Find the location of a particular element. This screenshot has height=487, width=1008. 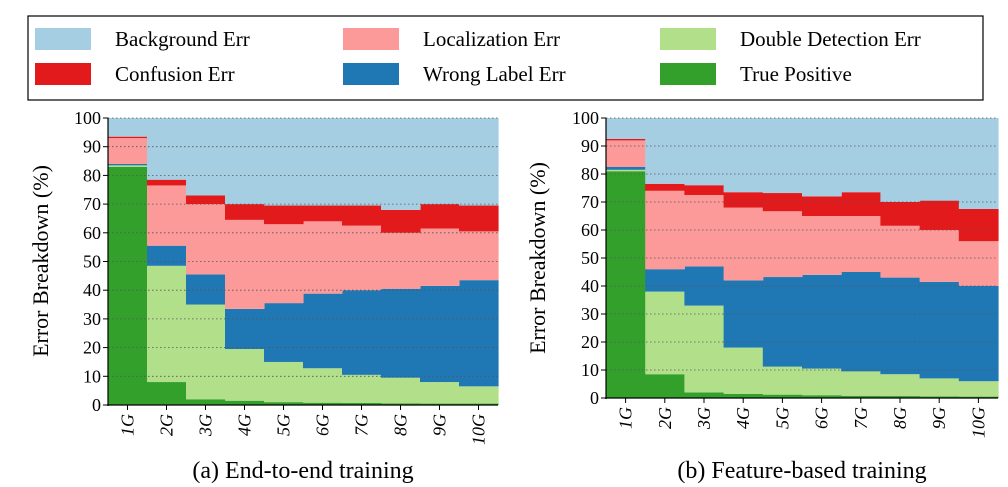

bar-segment-double-detection-err-10g is located at coordinates (479, 395).